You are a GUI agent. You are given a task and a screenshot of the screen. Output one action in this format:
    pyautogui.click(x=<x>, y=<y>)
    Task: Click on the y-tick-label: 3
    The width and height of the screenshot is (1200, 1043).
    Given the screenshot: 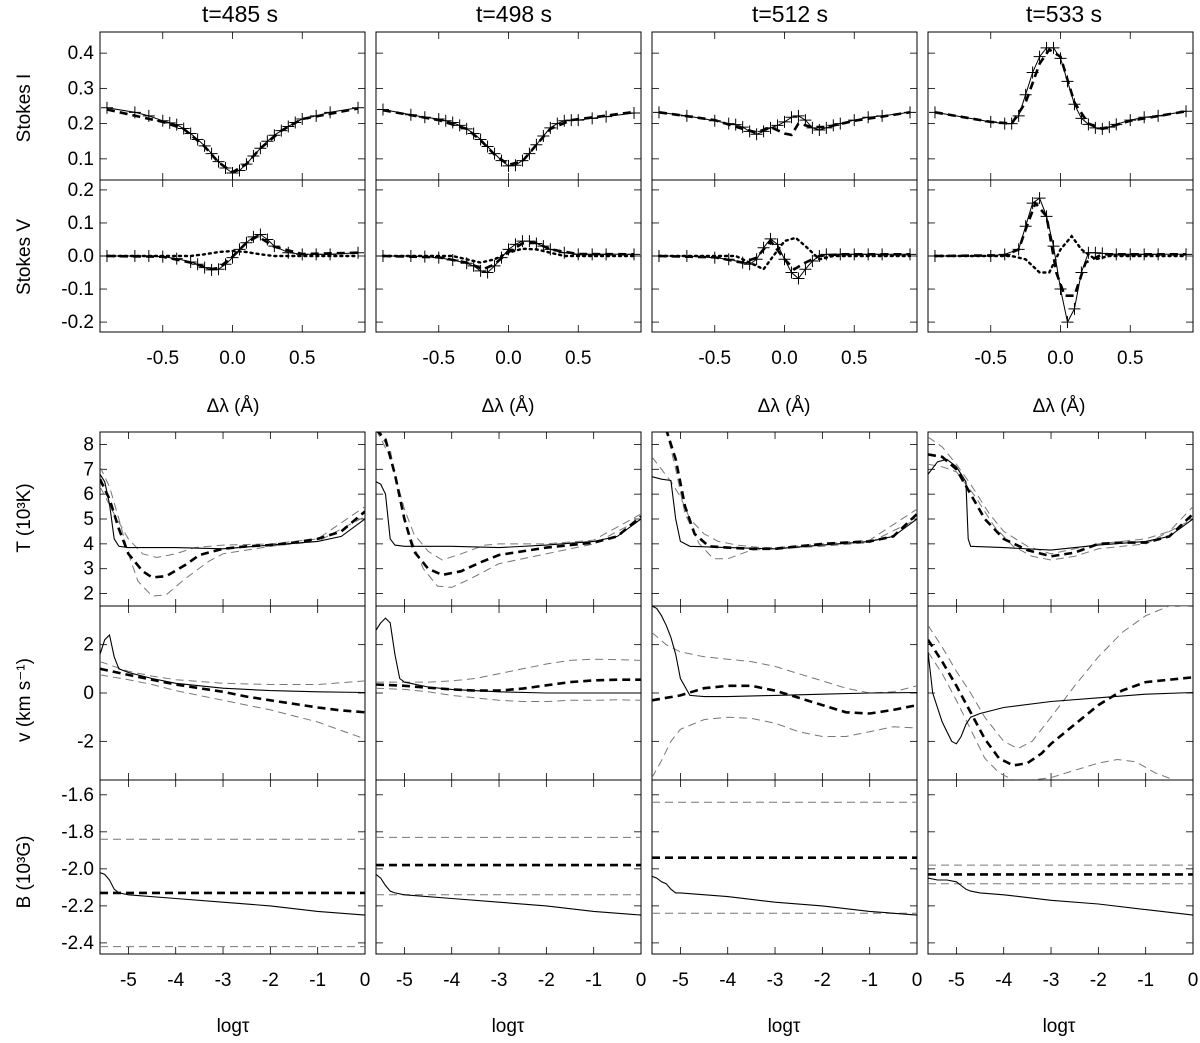 What is the action you would take?
    pyautogui.click(x=88, y=569)
    